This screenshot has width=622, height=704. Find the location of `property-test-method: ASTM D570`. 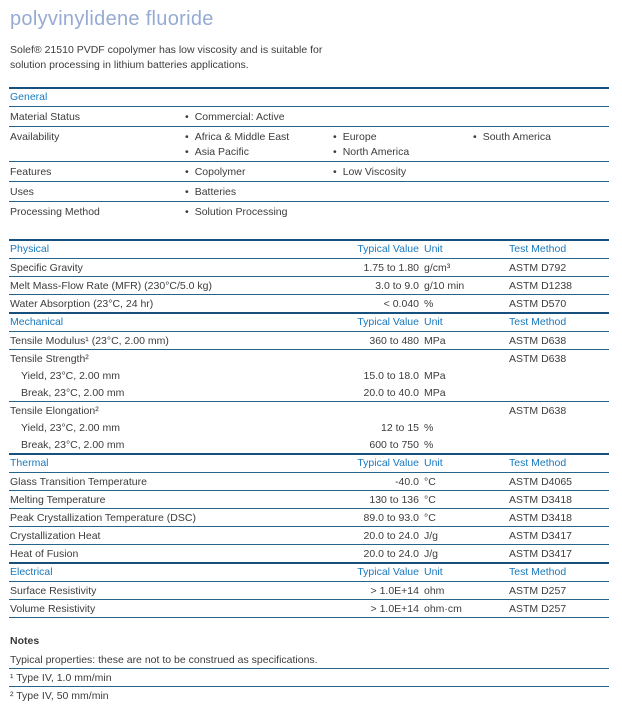

property-test-method: ASTM D570 is located at coordinates (538, 303).